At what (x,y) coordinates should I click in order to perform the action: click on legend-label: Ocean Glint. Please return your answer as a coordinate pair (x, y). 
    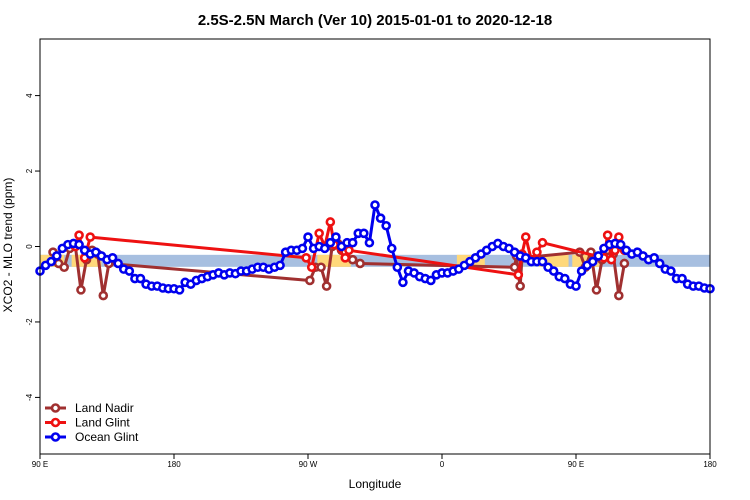
    Looking at the image, I should click on (107, 437).